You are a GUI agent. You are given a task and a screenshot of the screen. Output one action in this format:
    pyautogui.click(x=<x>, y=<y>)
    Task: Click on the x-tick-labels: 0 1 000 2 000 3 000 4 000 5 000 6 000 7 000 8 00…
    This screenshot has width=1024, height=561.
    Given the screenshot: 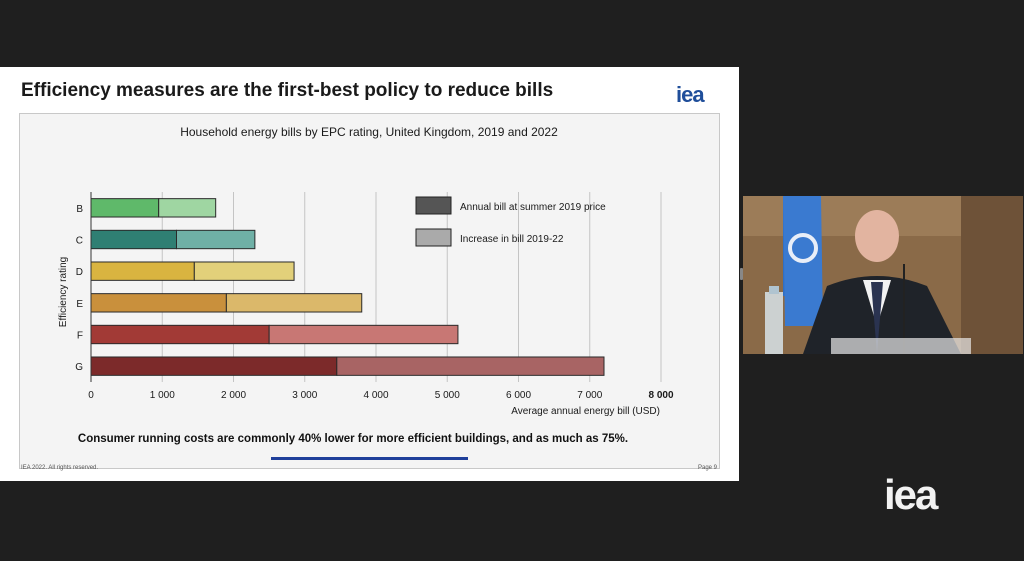 What is the action you would take?
    pyautogui.click(x=381, y=395)
    